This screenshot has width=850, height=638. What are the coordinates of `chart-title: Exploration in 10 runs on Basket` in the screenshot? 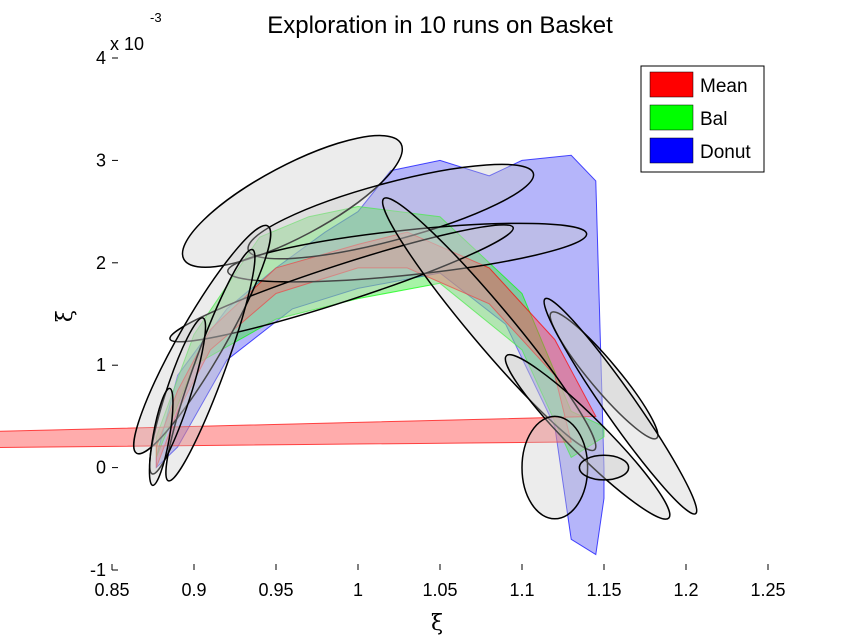 It's located at (440, 25).